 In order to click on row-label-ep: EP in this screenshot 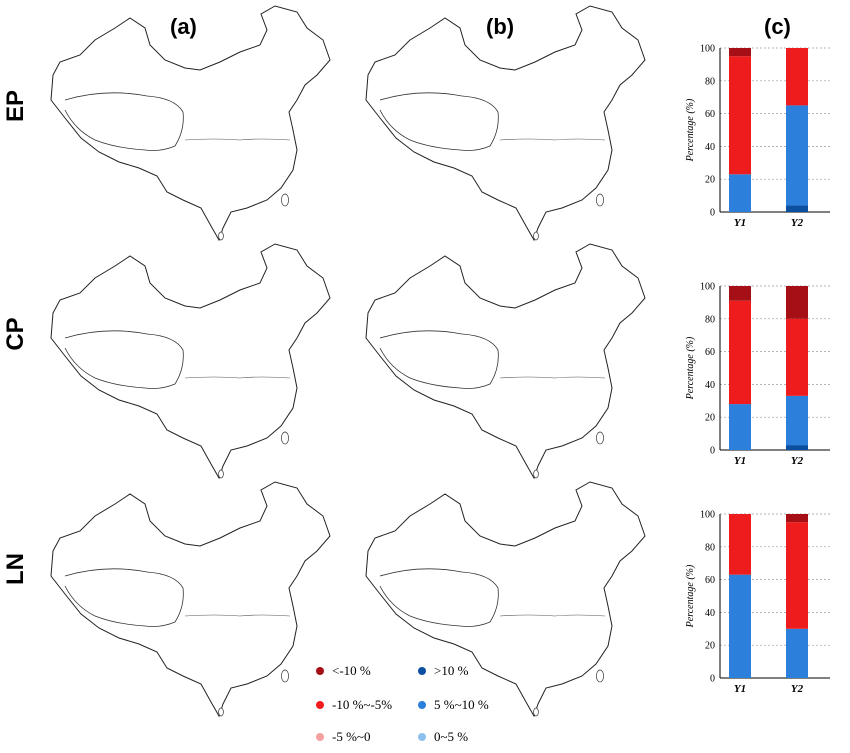, I will do `click(15, 106)`.